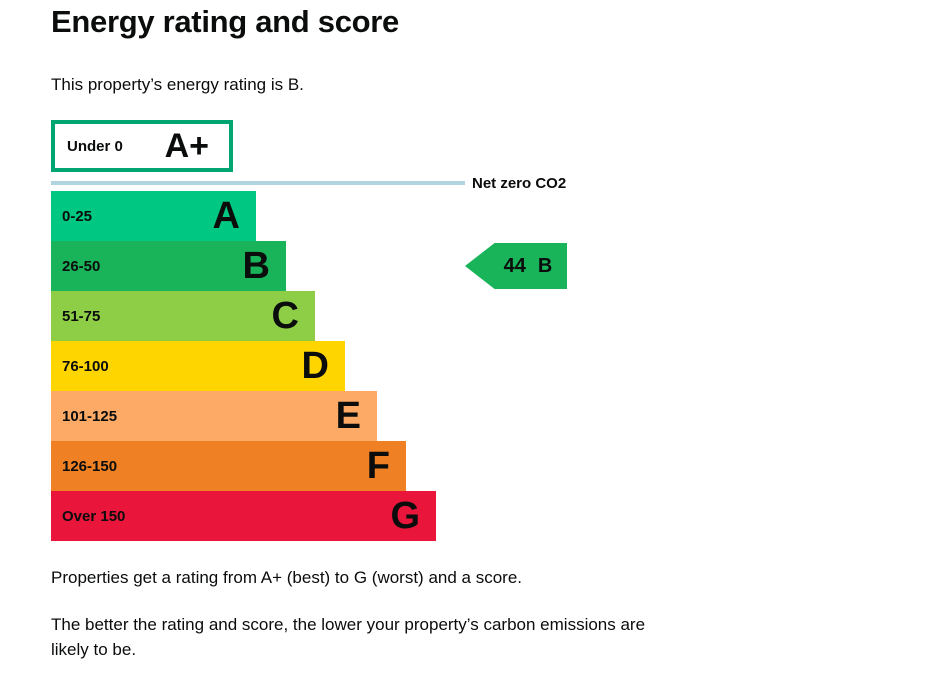 This screenshot has width=931, height=687. What do you see at coordinates (519, 183) in the screenshot?
I see `net-zero-label: Net zero CO2` at bounding box center [519, 183].